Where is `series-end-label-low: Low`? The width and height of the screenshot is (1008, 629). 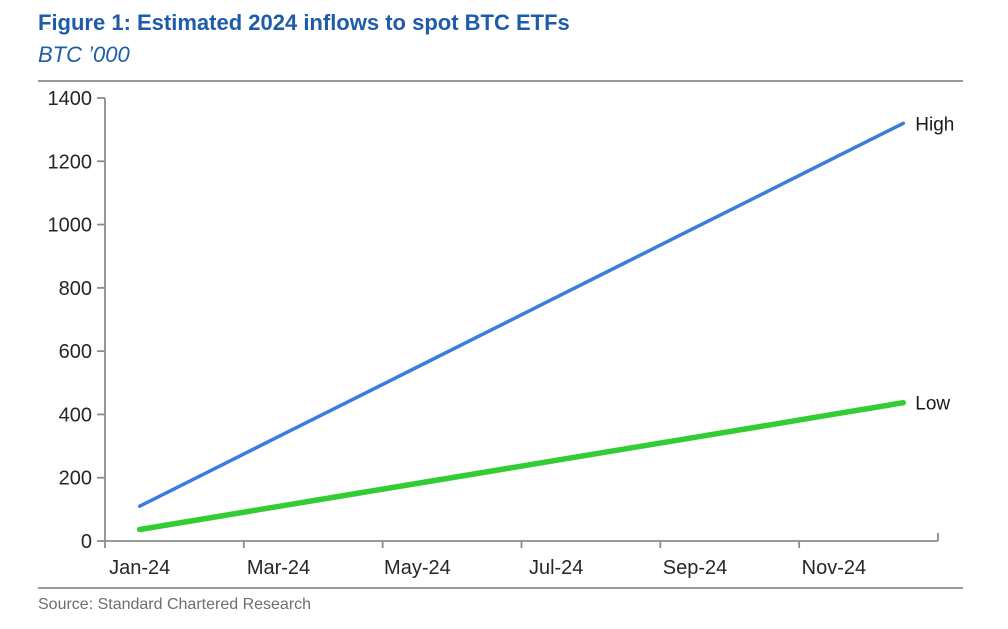
series-end-label-low: Low is located at coordinates (932, 404).